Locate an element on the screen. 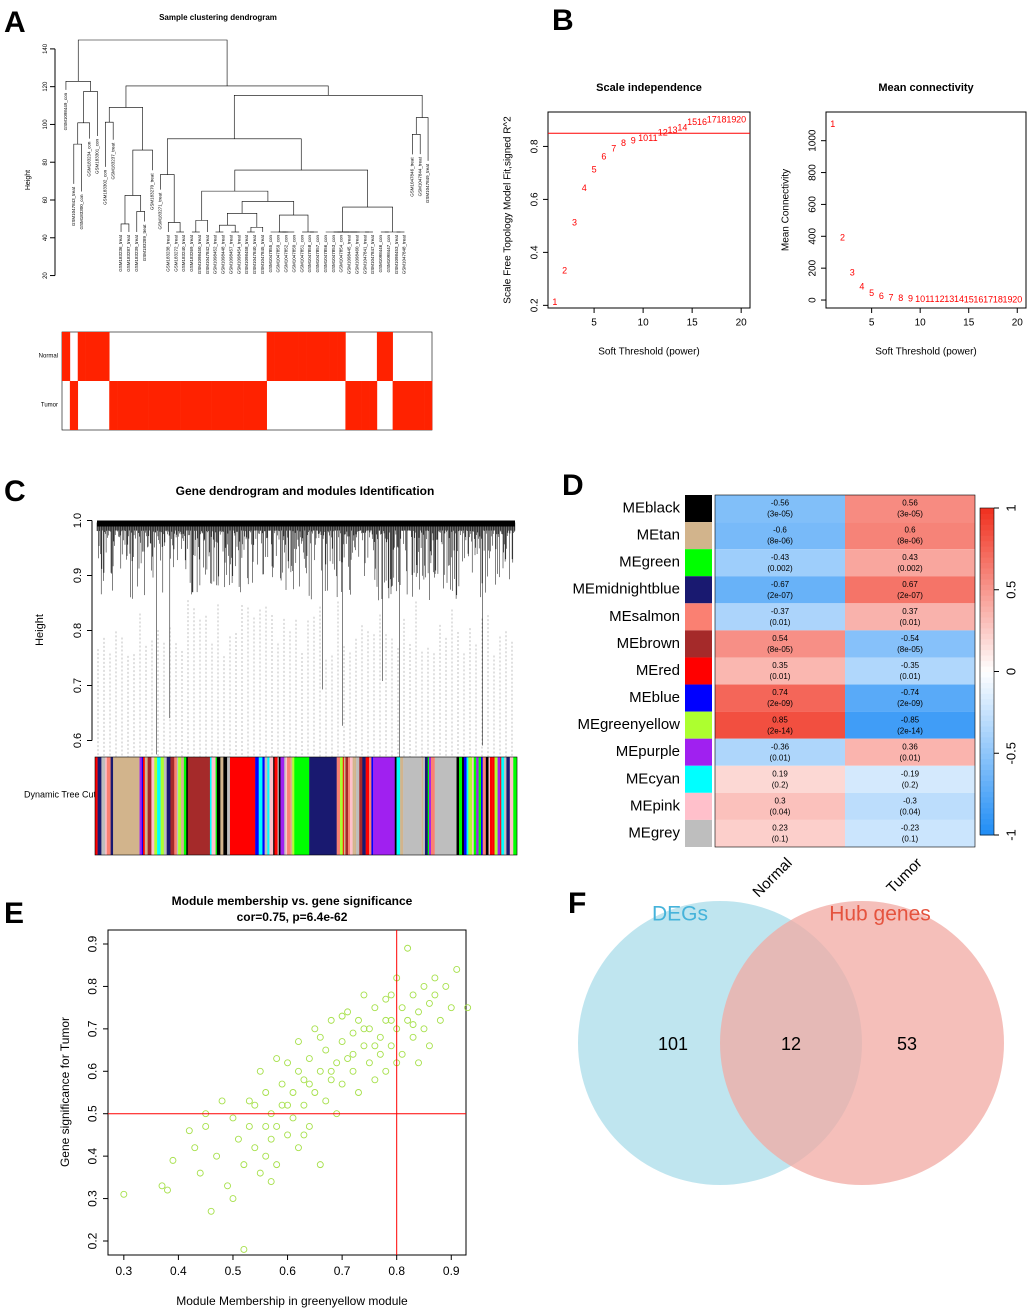 The width and height of the screenshot is (1031, 1313). chart-title: Sample clustering dendrogram is located at coordinates (218, 17).